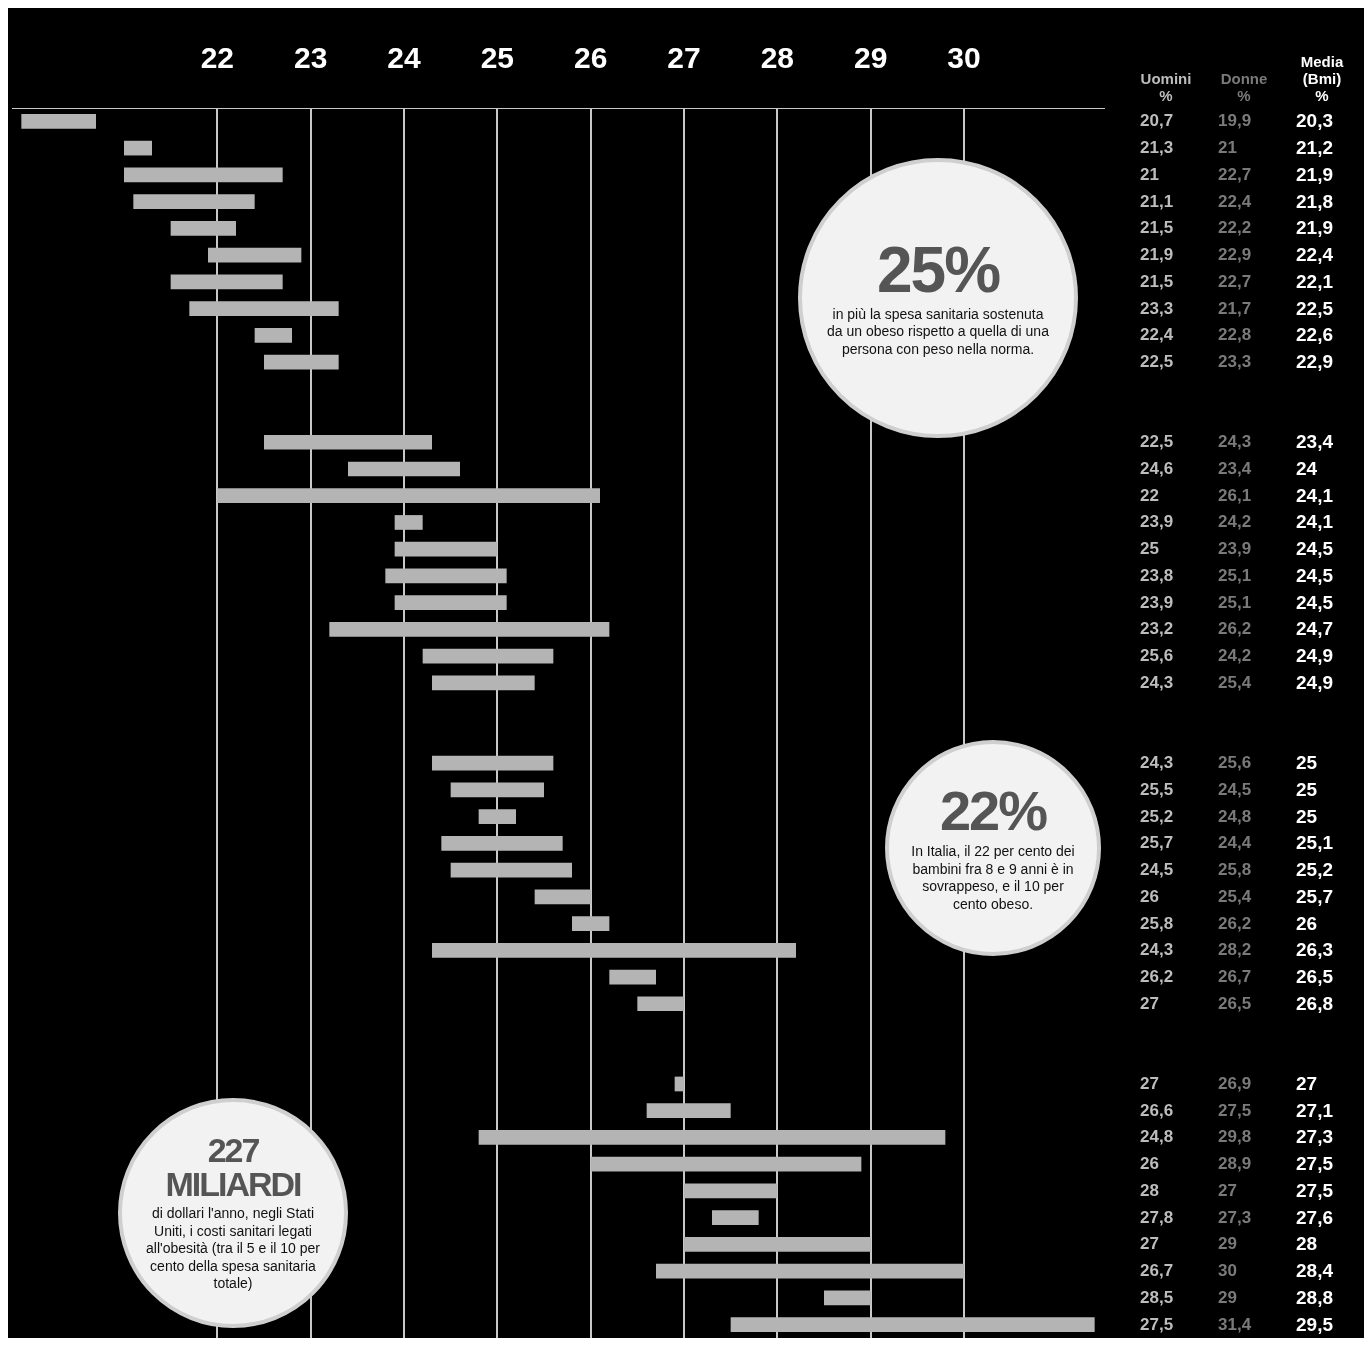 Image resolution: width=1372 pixels, height=1346 pixels. I want to click on text: 22,8, so click(1235, 335).